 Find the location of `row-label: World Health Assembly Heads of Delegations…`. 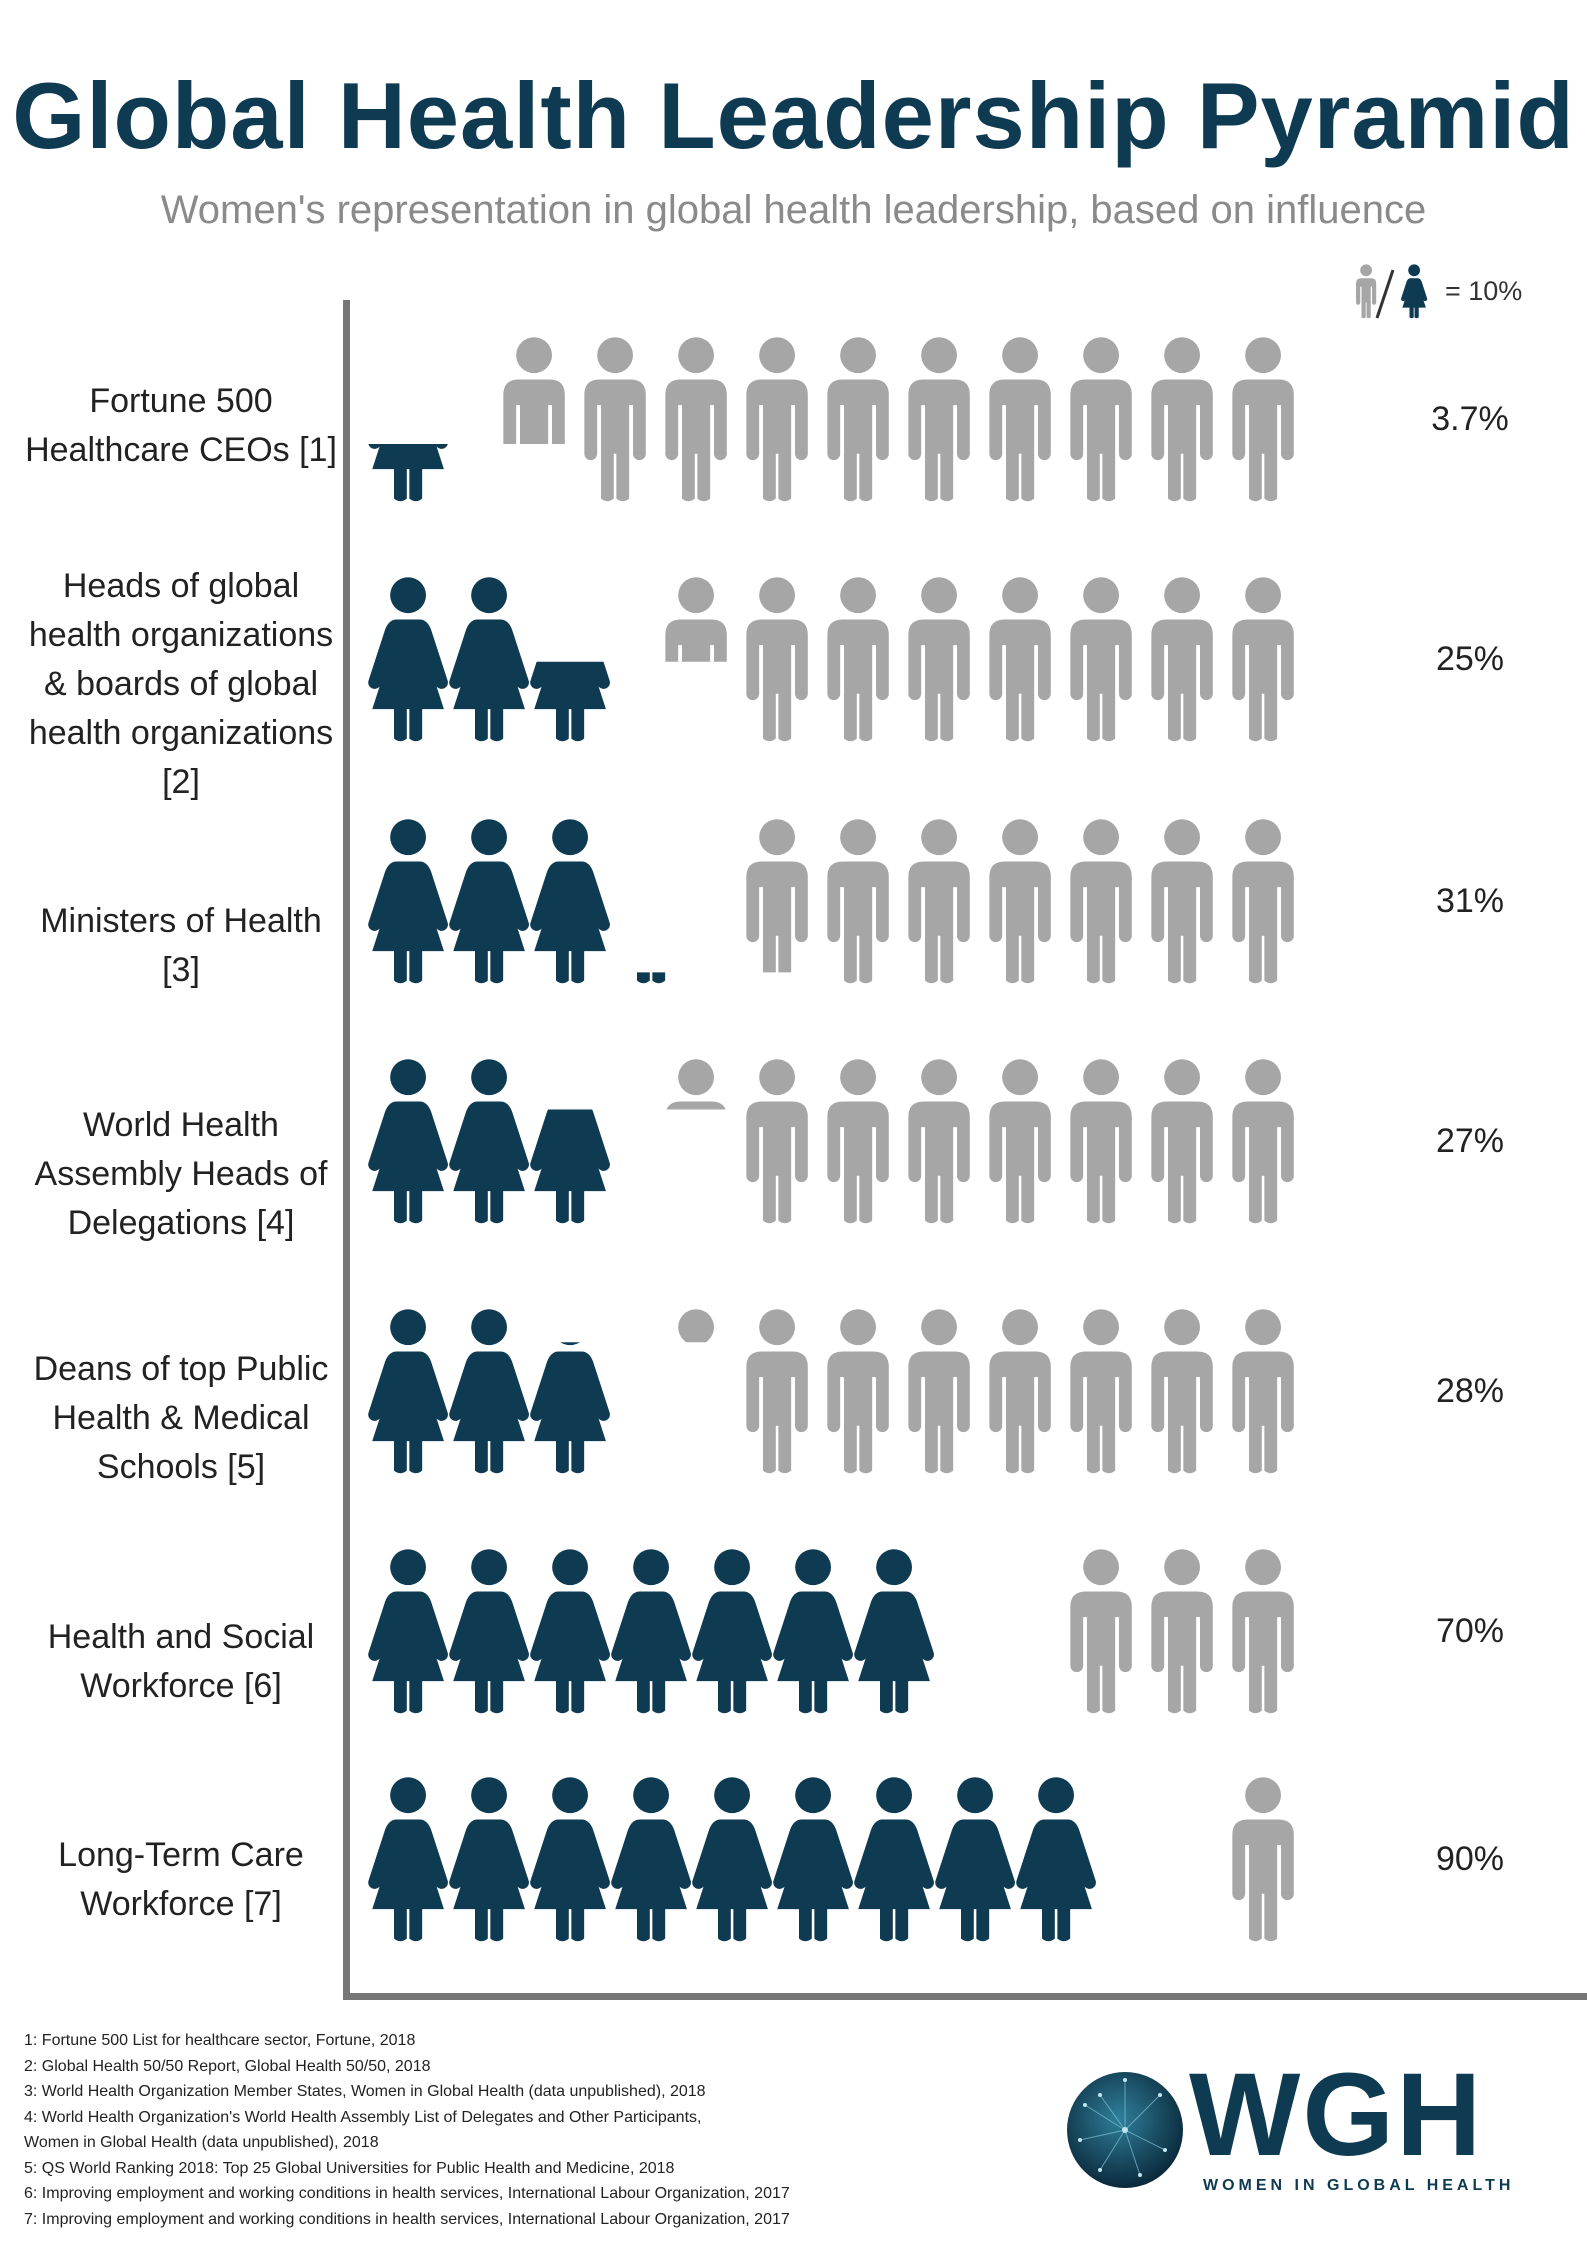

row-label: World Health Assembly Heads of Delegations… is located at coordinates (181, 1174).